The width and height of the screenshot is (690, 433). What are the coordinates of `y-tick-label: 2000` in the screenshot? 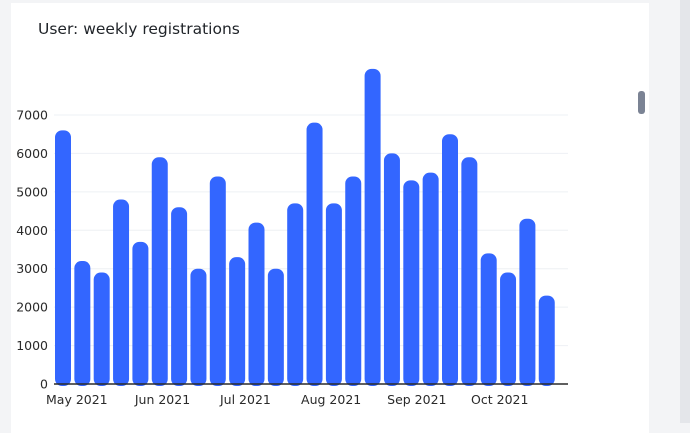 It's located at (32, 307).